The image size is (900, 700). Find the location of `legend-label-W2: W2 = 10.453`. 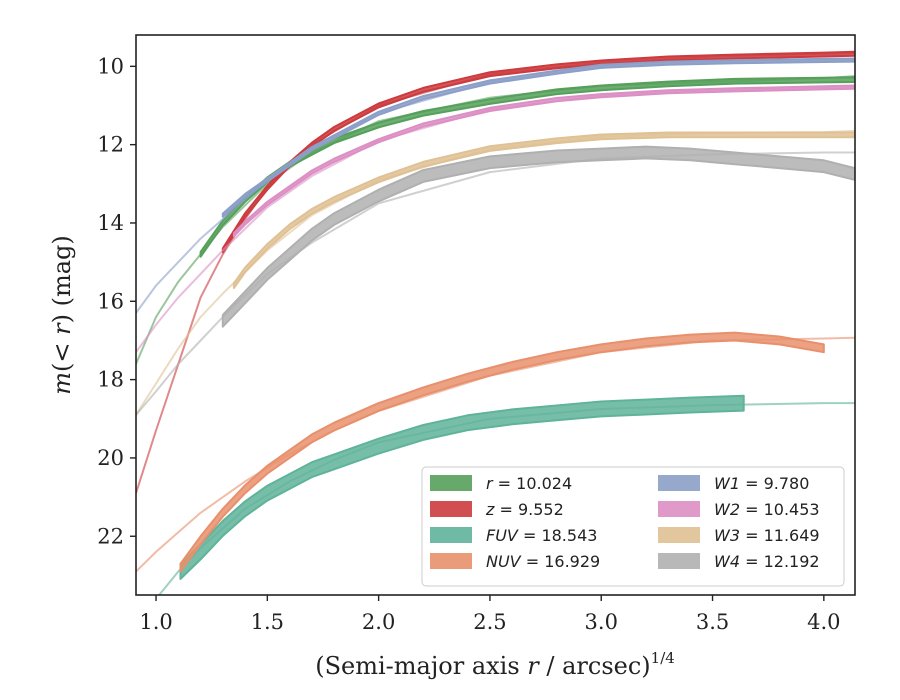

legend-label-W2: W2 = 10.453 is located at coordinates (767, 509).